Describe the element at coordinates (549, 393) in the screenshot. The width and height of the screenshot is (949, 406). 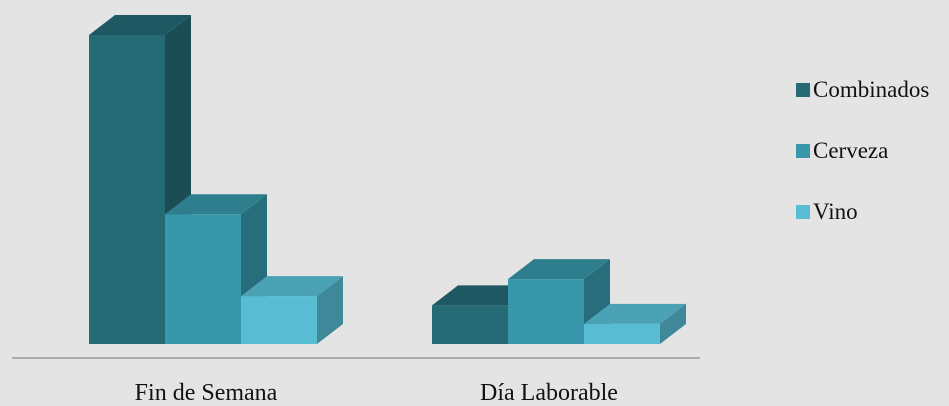
I see `x-tick-label-dia-laborable: Día Laborable` at that location.